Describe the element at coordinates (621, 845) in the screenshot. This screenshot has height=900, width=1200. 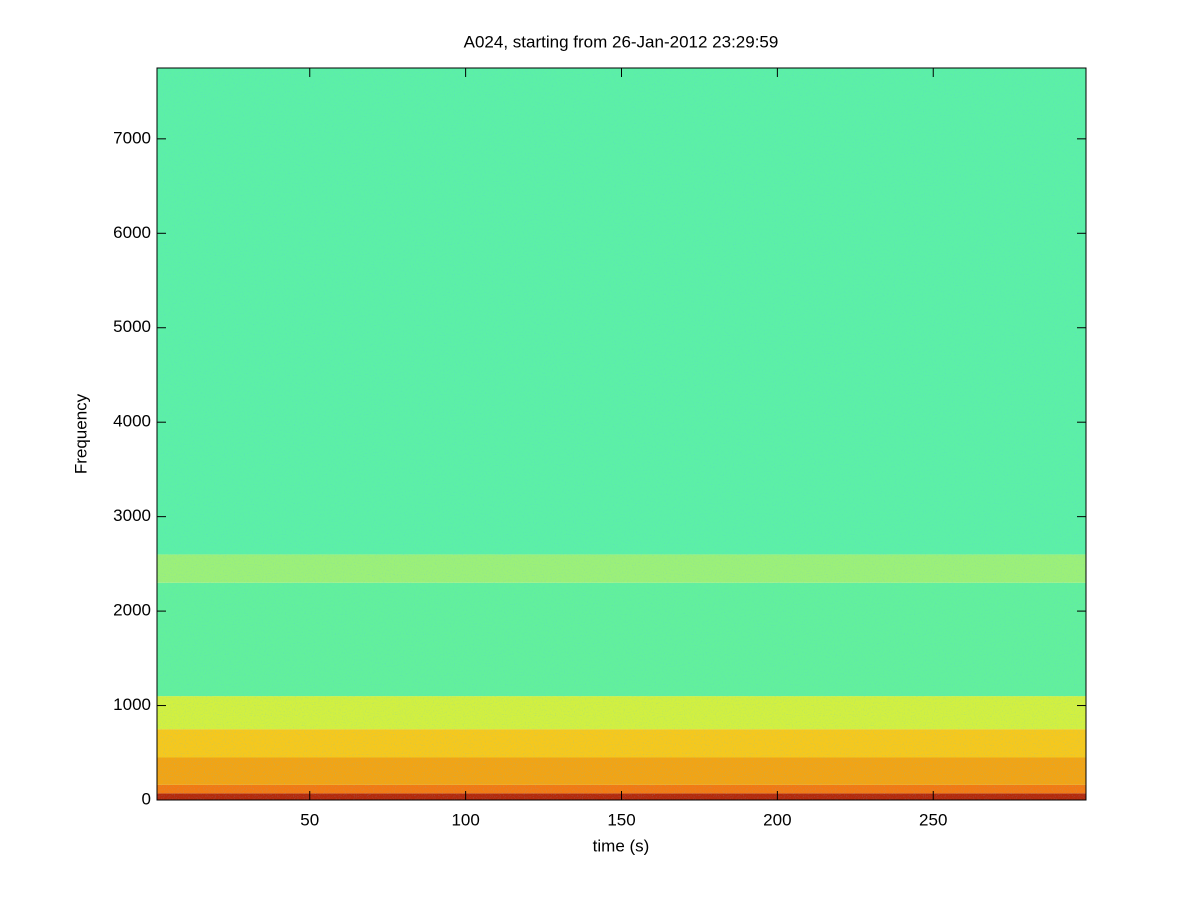
I see `x-axis-label: time (s)` at that location.